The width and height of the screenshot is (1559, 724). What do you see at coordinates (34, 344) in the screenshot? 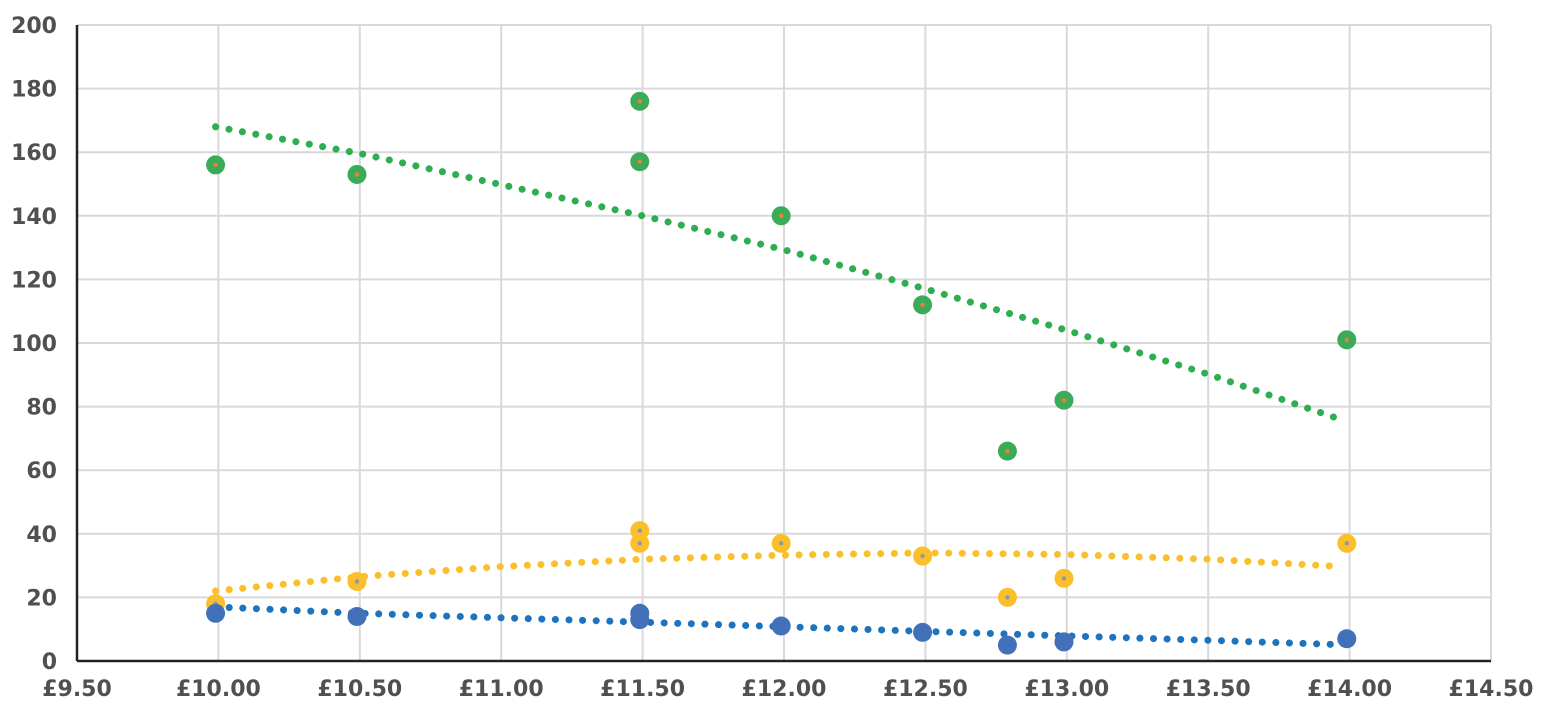
I see `y-tick-label: 100` at bounding box center [34, 344].